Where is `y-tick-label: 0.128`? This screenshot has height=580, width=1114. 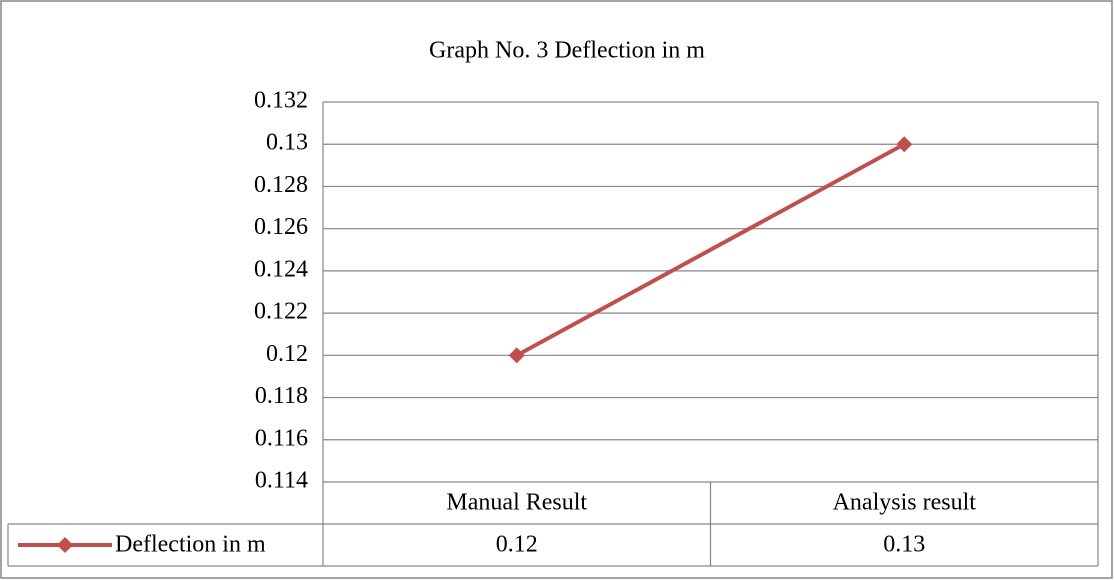 y-tick-label: 0.128 is located at coordinates (281, 185).